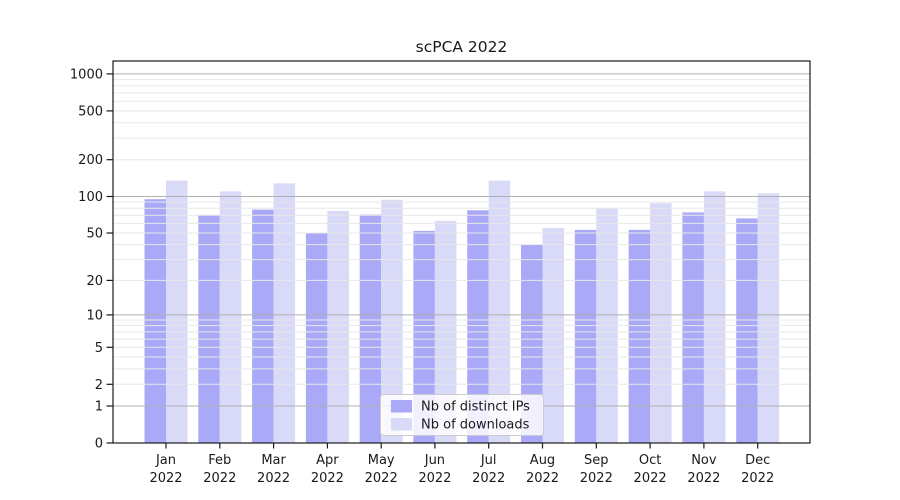  What do you see at coordinates (219, 460) in the screenshot?
I see `x-axis-tick-label-month: Feb` at bounding box center [219, 460].